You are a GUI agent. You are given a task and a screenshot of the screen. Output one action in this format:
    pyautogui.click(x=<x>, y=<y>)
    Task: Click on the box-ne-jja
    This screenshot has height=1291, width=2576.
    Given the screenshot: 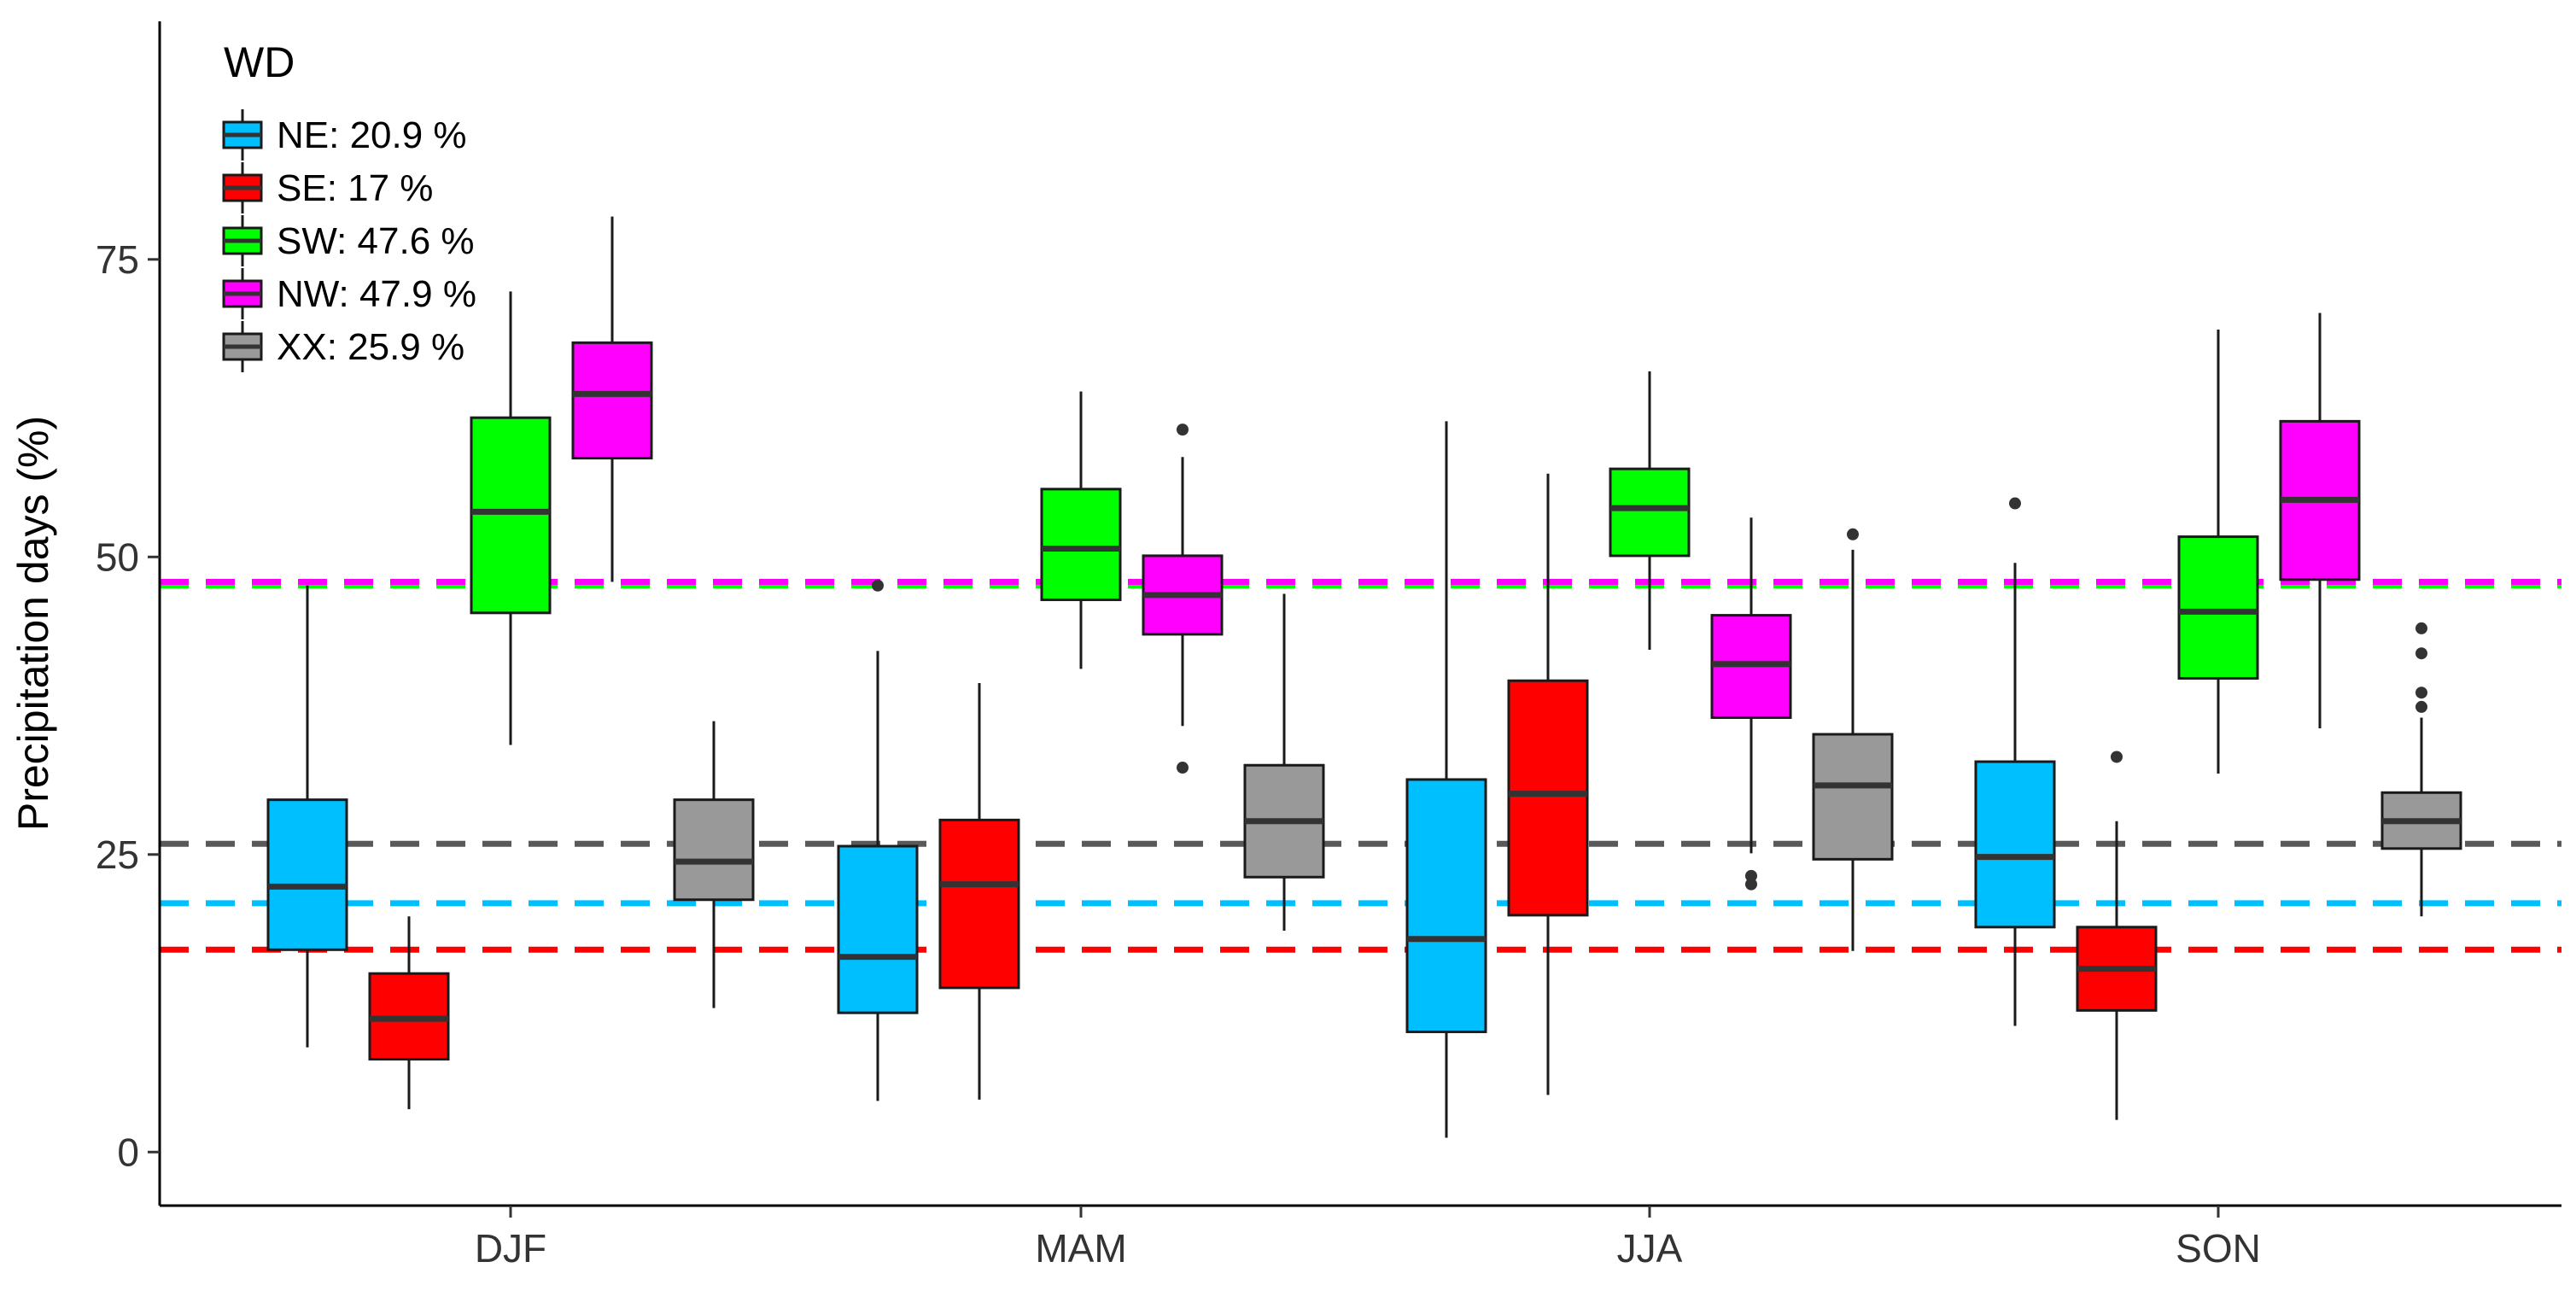 What is the action you would take?
    pyautogui.click(x=1446, y=779)
    